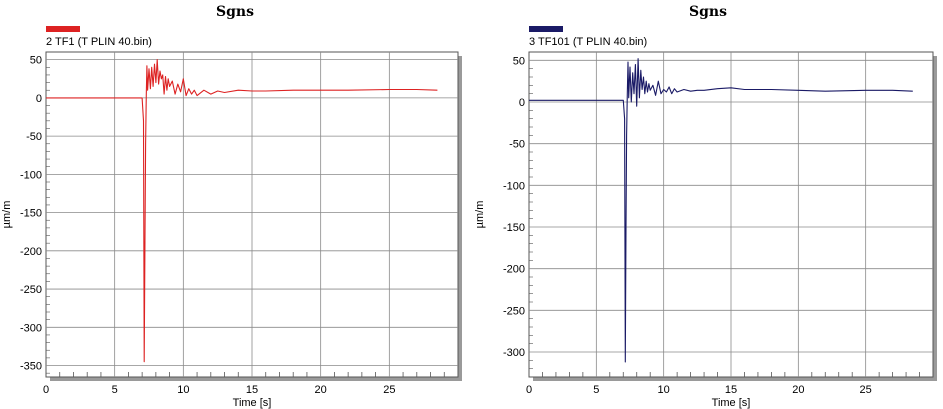 Image resolution: width=943 pixels, height=409 pixels. What do you see at coordinates (588, 42) in the screenshot?
I see `legend-label: 3 TF101 (T PLIN 40.bin)` at bounding box center [588, 42].